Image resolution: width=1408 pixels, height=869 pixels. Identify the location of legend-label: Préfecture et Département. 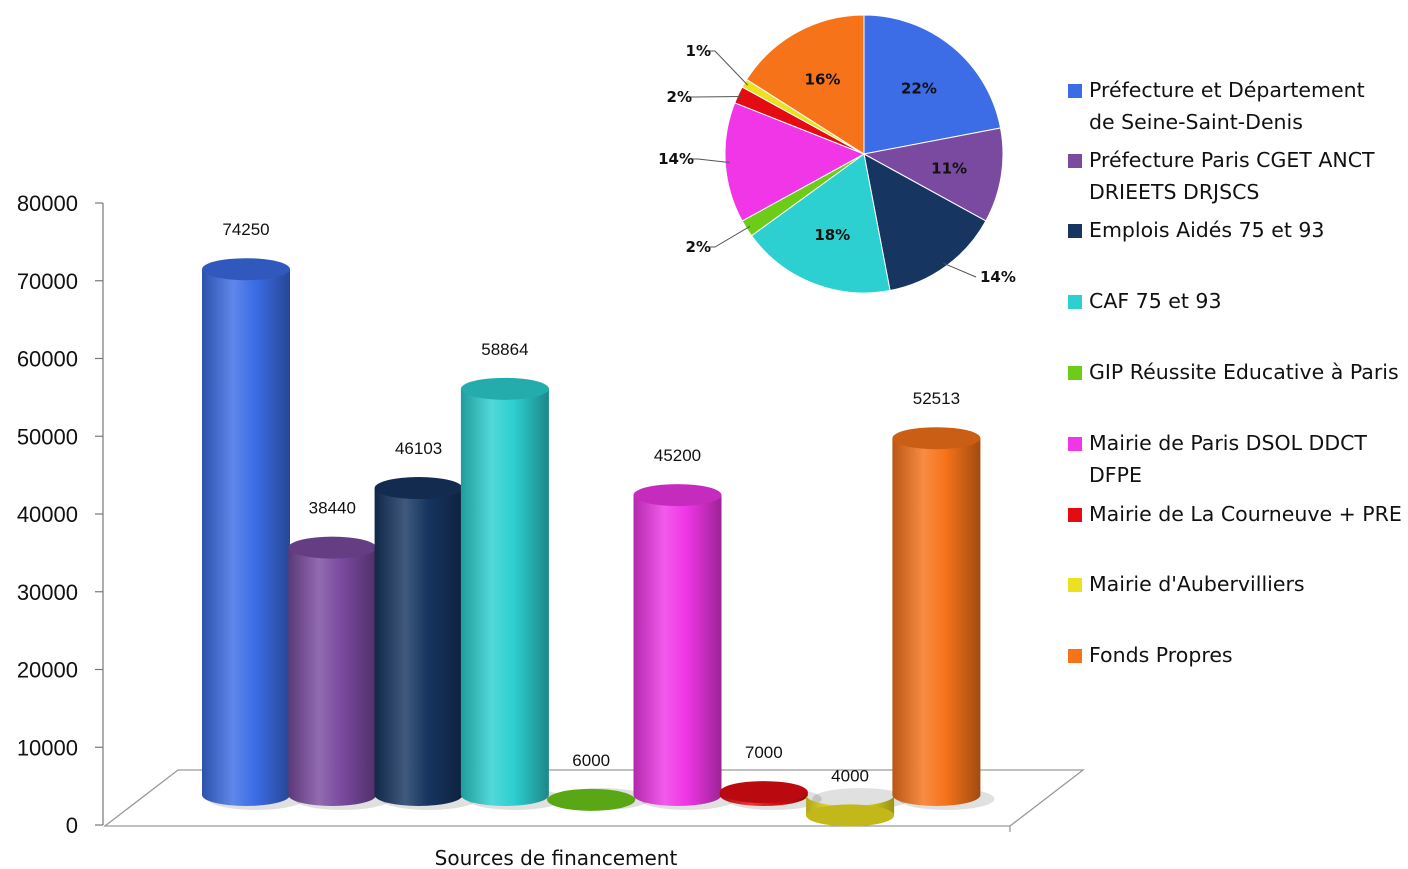
(1227, 90).